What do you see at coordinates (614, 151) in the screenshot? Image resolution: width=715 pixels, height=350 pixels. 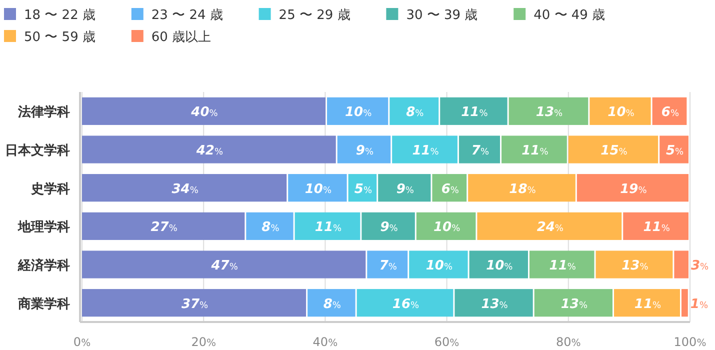 I see `data-label: 15%` at bounding box center [614, 151].